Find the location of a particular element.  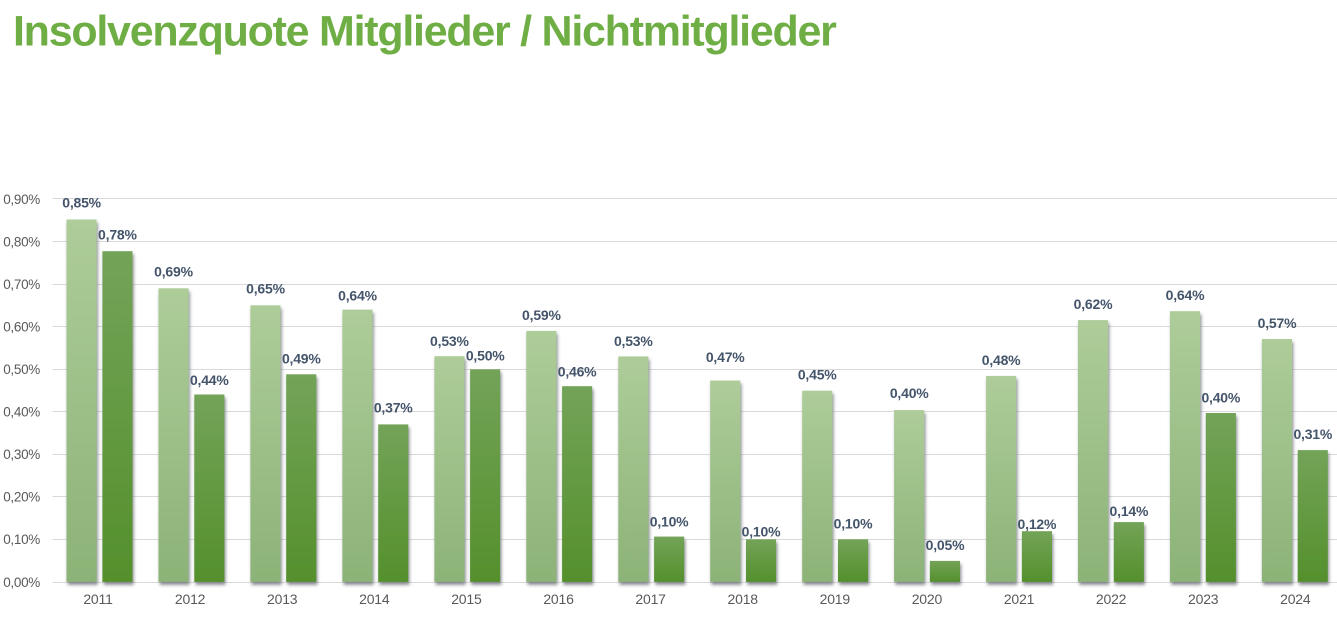

svg-text: 0,80% is located at coordinates (21, 241).